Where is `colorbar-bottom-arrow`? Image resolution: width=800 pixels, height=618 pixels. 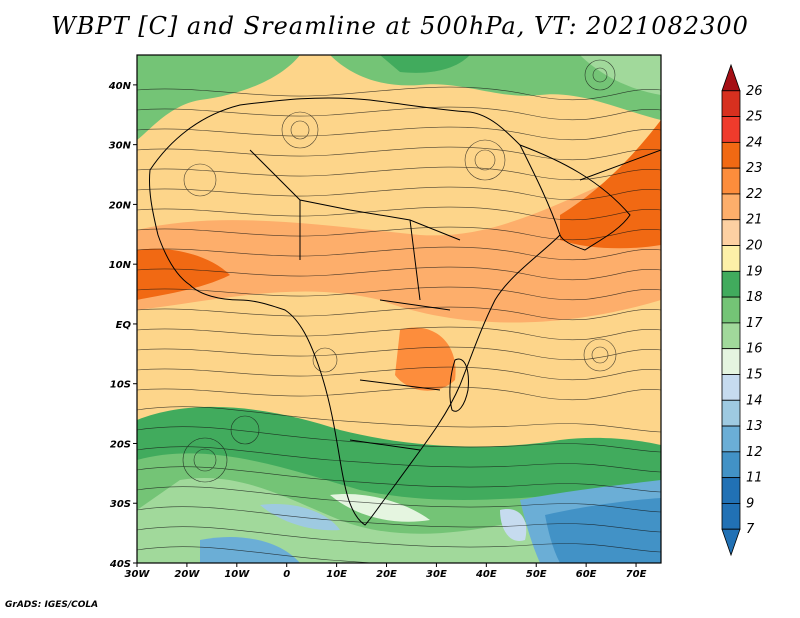 colorbar-bottom-arrow is located at coordinates (731, 542).